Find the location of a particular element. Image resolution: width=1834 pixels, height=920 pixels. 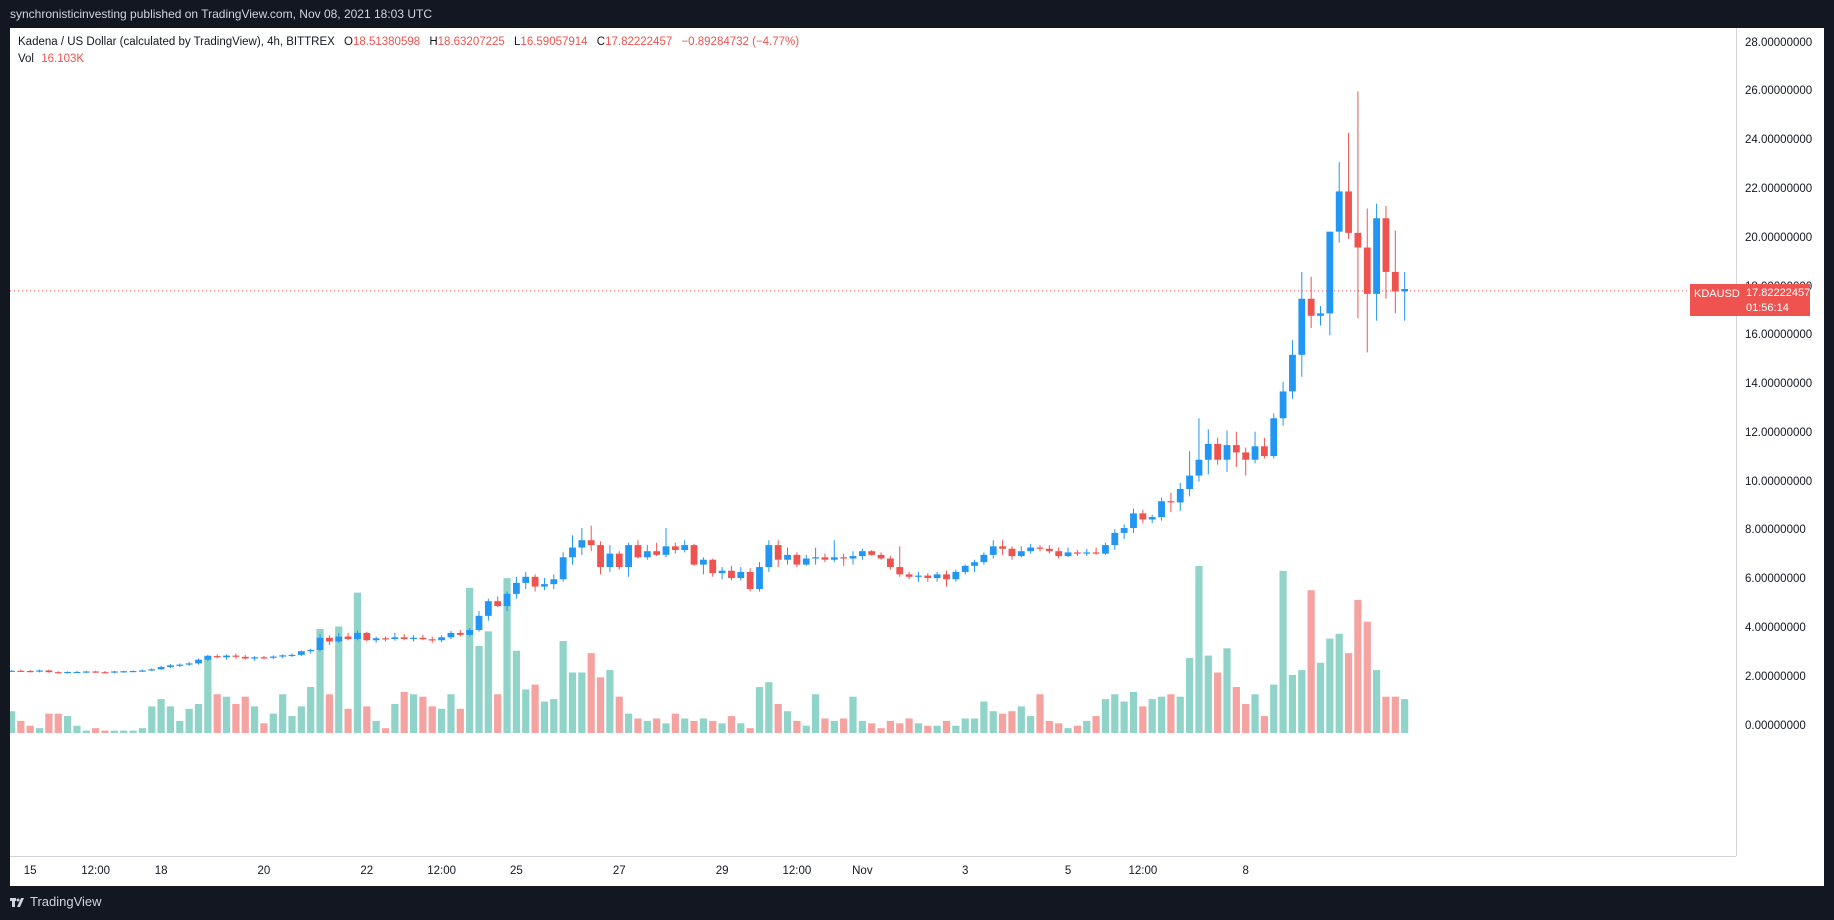

footer-brand: TradingView is located at coordinates (66, 901).